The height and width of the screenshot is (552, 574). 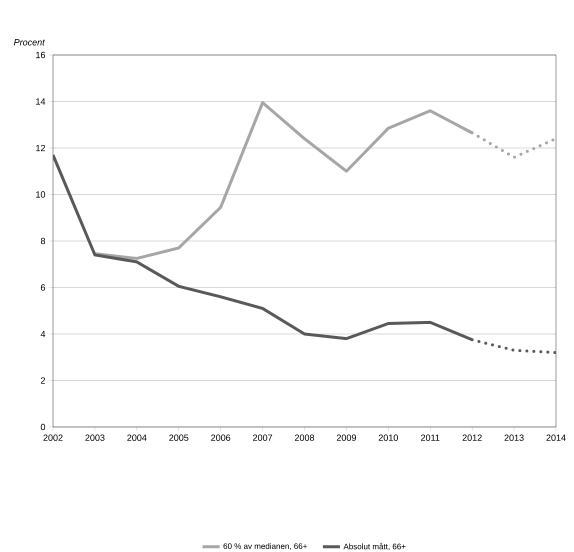 I want to click on y-tick-label: 0, so click(x=43, y=427).